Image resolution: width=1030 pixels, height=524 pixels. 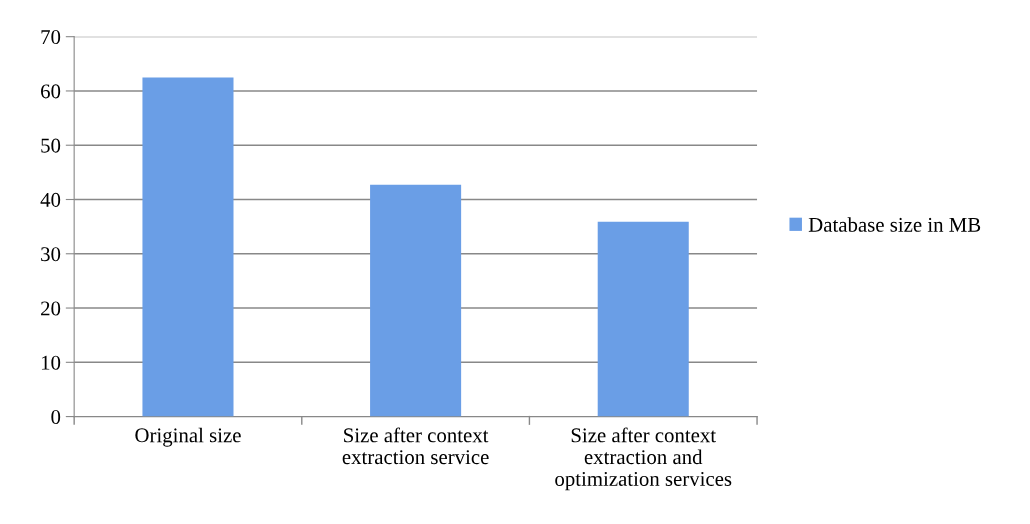 I want to click on y-tick-label: 60, so click(x=51, y=91).